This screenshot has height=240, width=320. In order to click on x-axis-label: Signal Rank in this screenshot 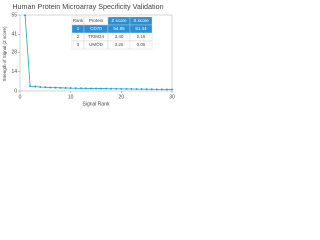, I will do `click(96, 104)`.